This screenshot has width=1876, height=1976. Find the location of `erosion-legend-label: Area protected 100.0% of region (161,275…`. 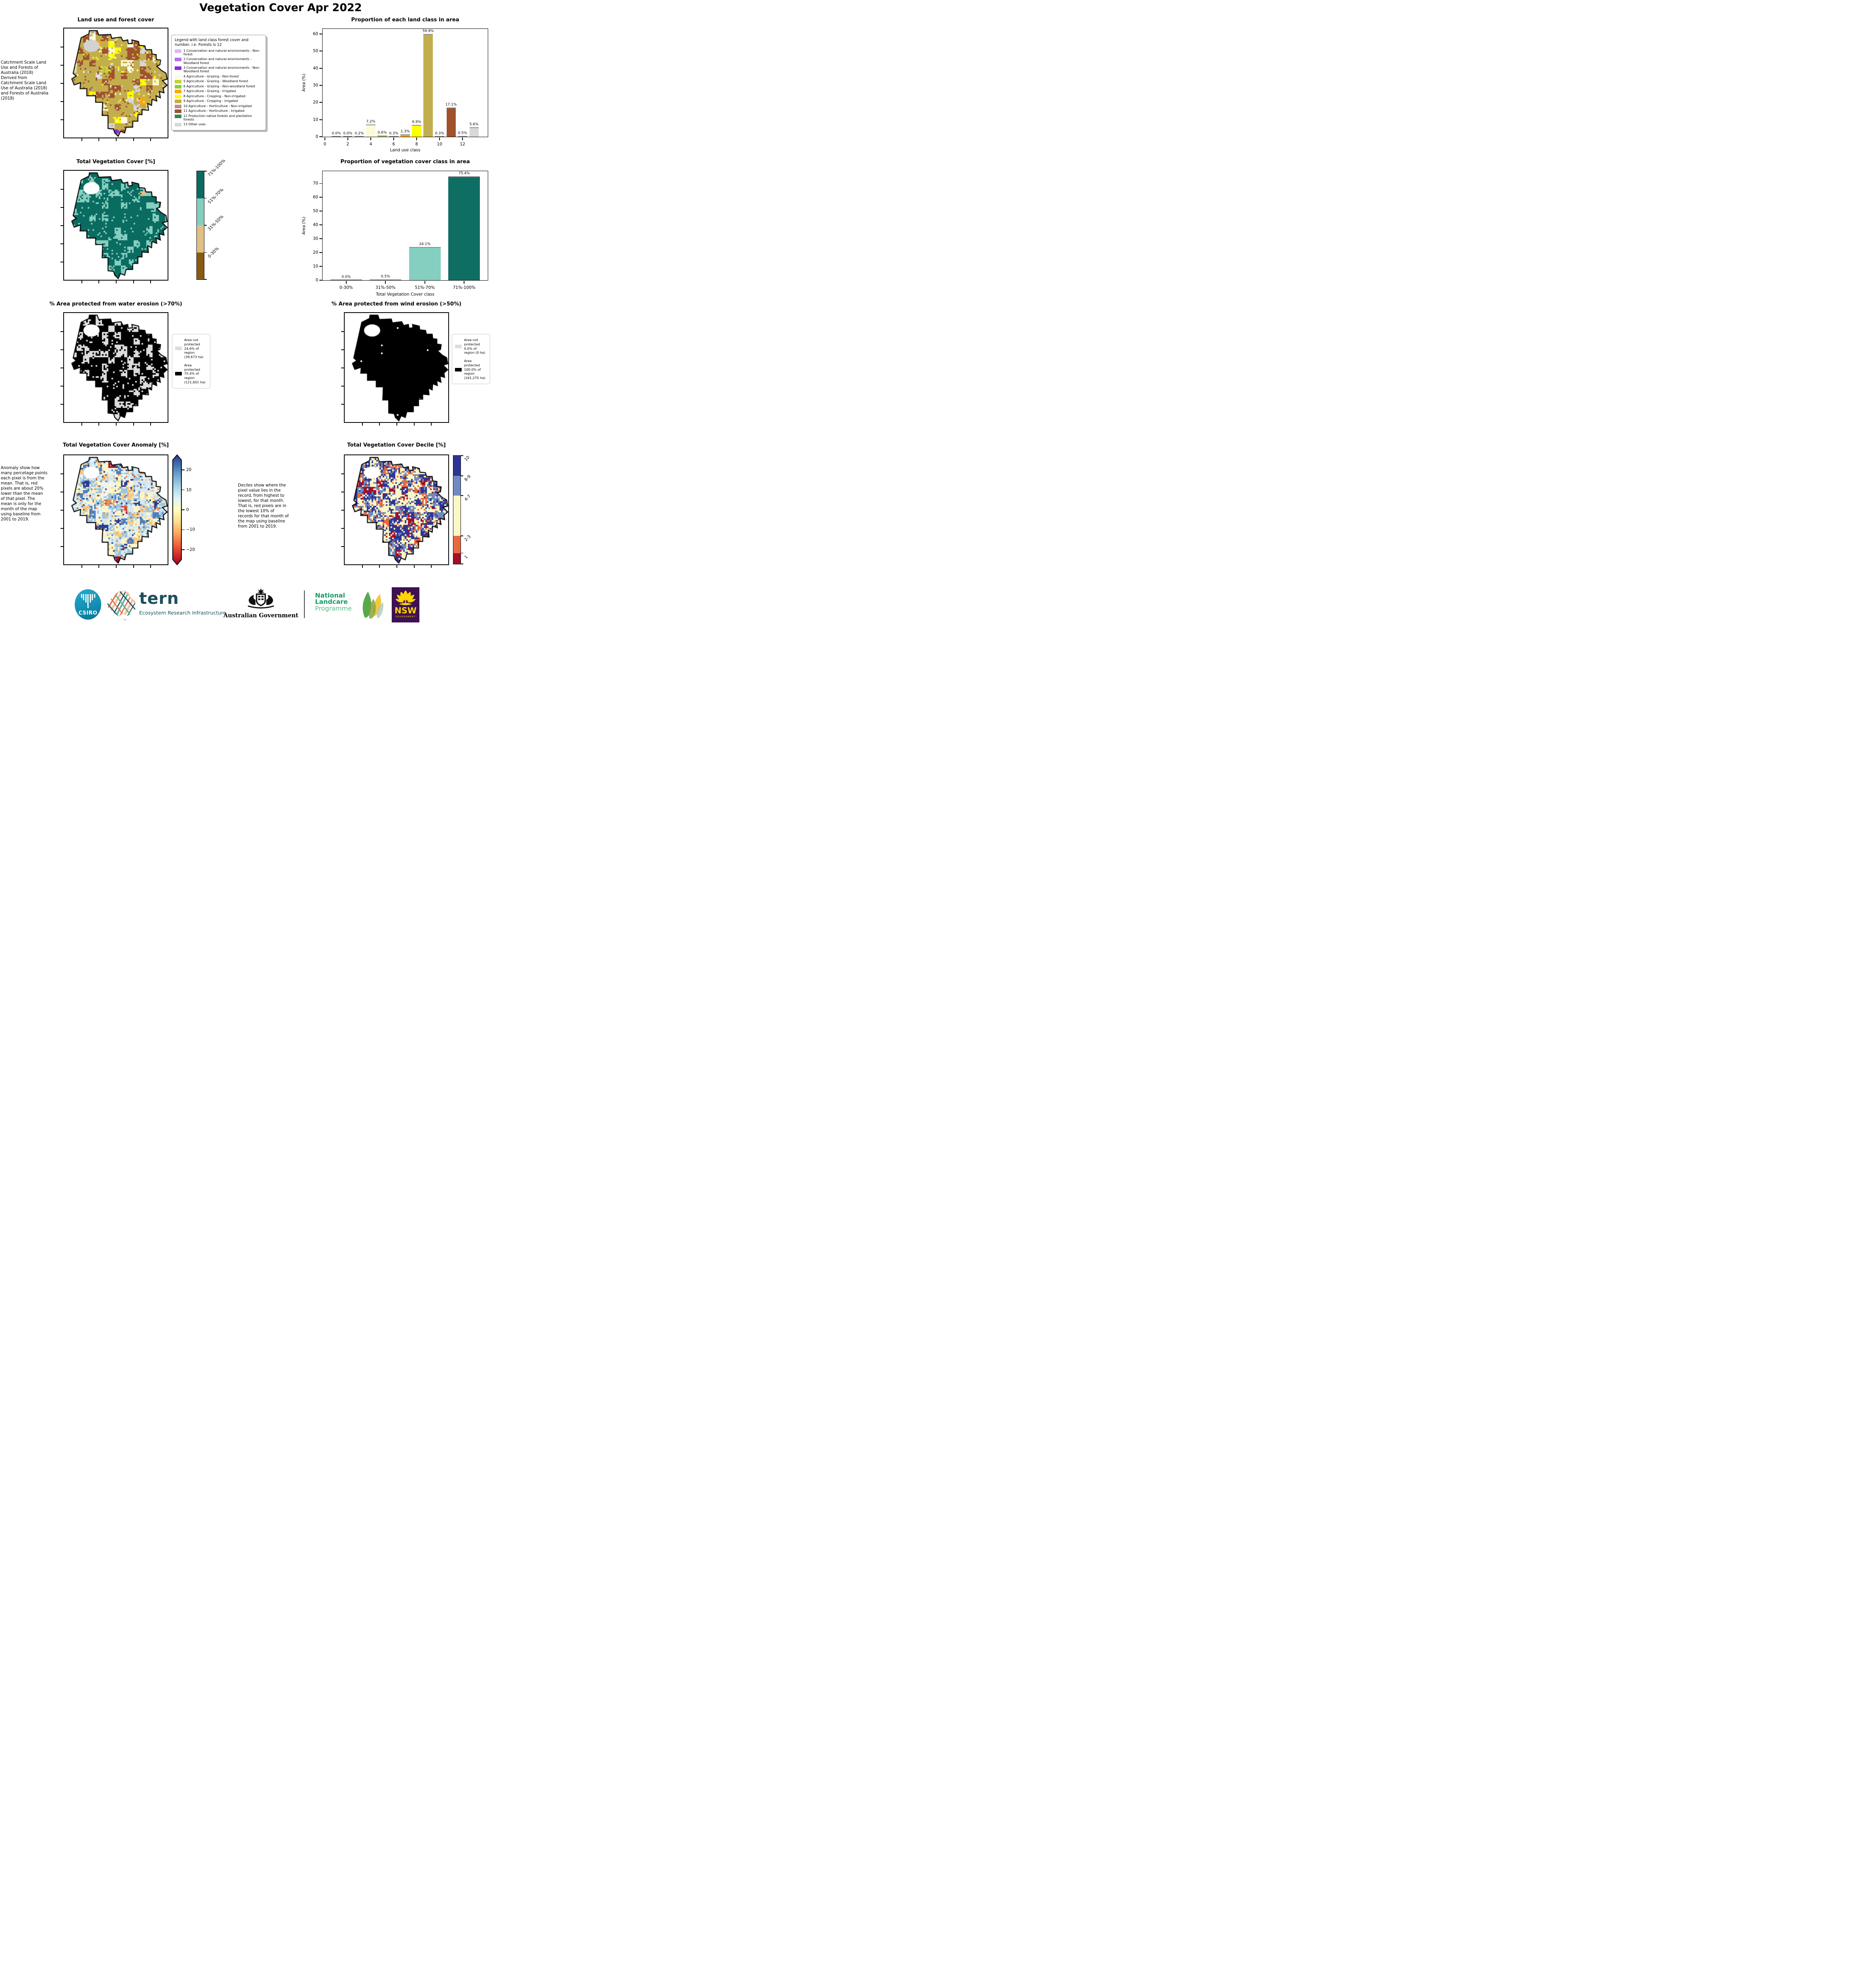

erosion-legend-label: Area protected 100.0% of region (161,275… is located at coordinates (475, 369).